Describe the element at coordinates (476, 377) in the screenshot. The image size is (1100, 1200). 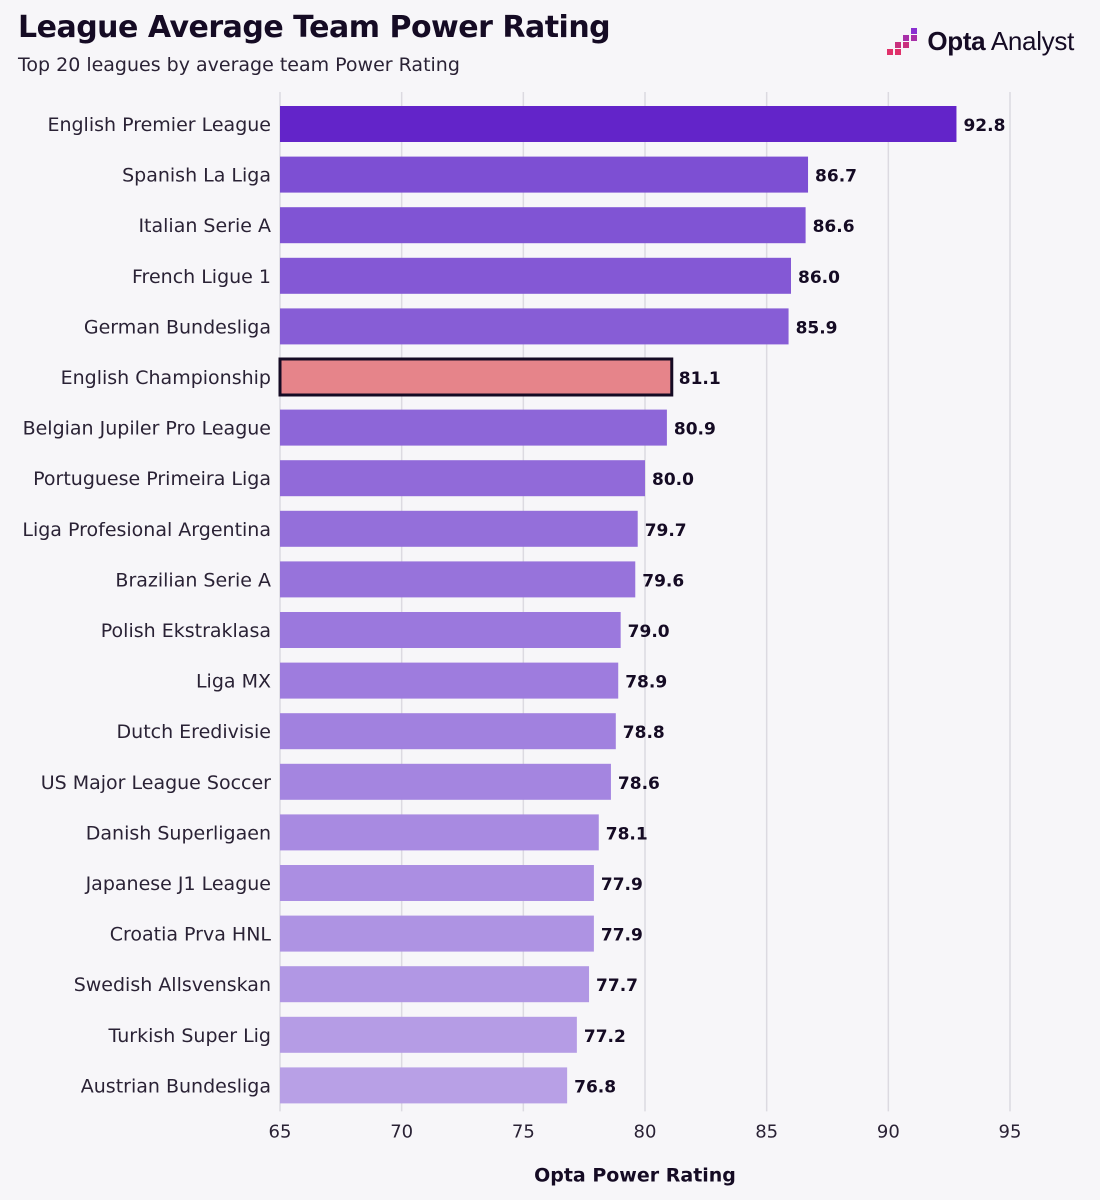
I see `bar-highlighted` at that location.